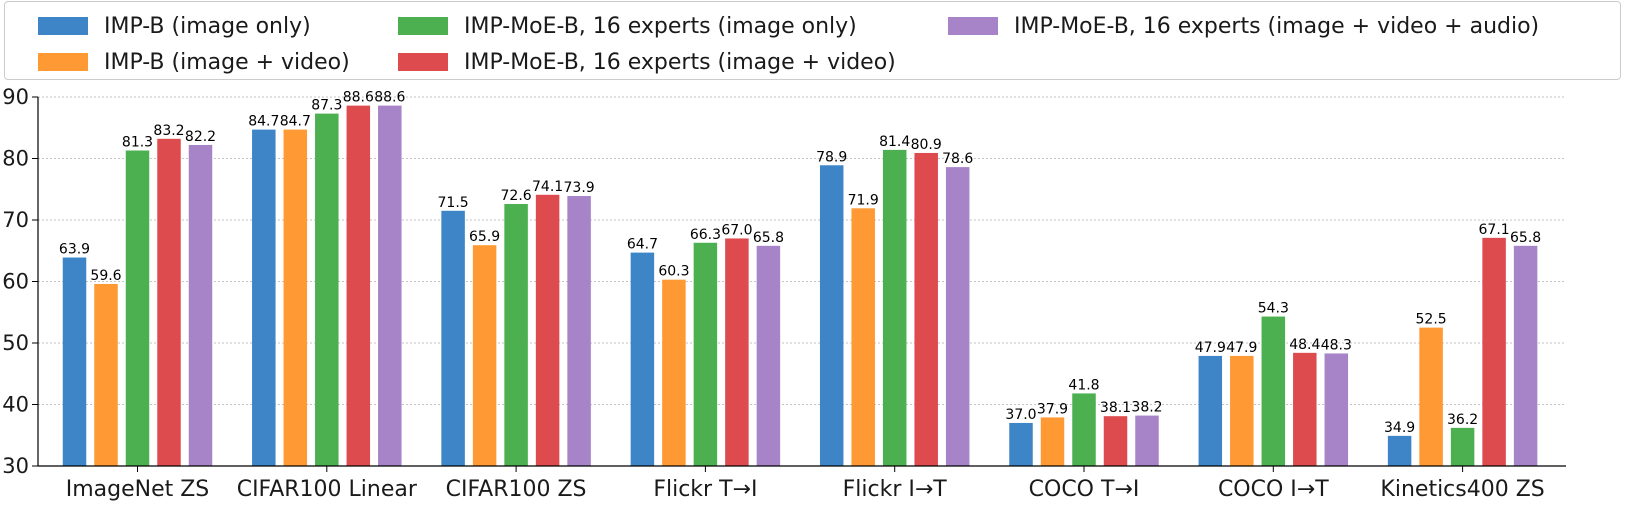 The image size is (1628, 522). Describe the element at coordinates (680, 62) in the screenshot. I see `legend-label: IMP-MoE-B, 16 experts (image + video)` at that location.